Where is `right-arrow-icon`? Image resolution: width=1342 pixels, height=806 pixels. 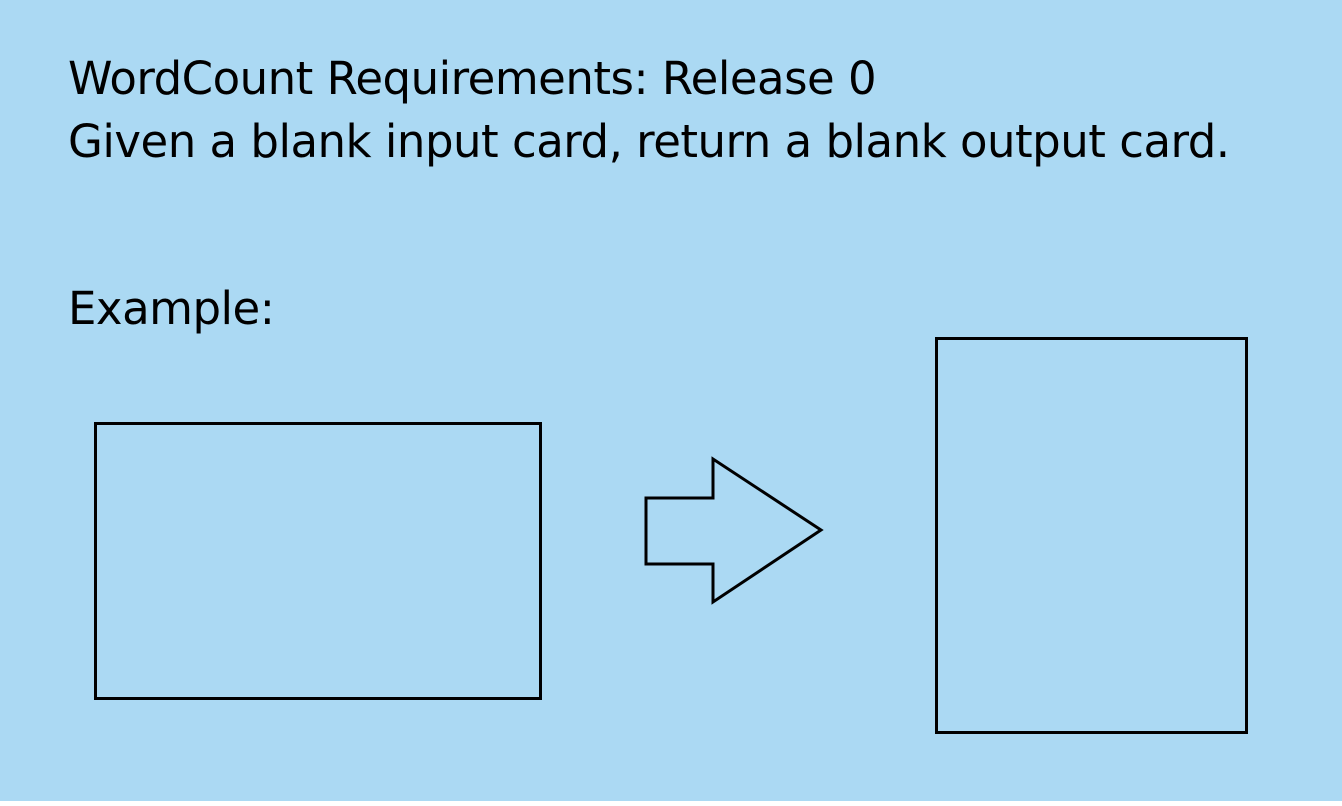
right-arrow-icon is located at coordinates (734, 530).